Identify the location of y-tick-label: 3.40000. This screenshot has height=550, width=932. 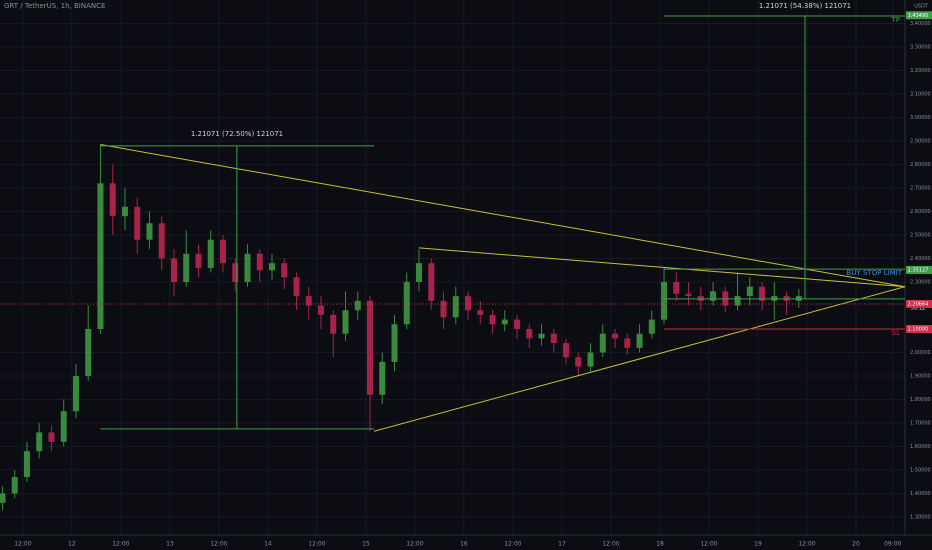
(920, 24).